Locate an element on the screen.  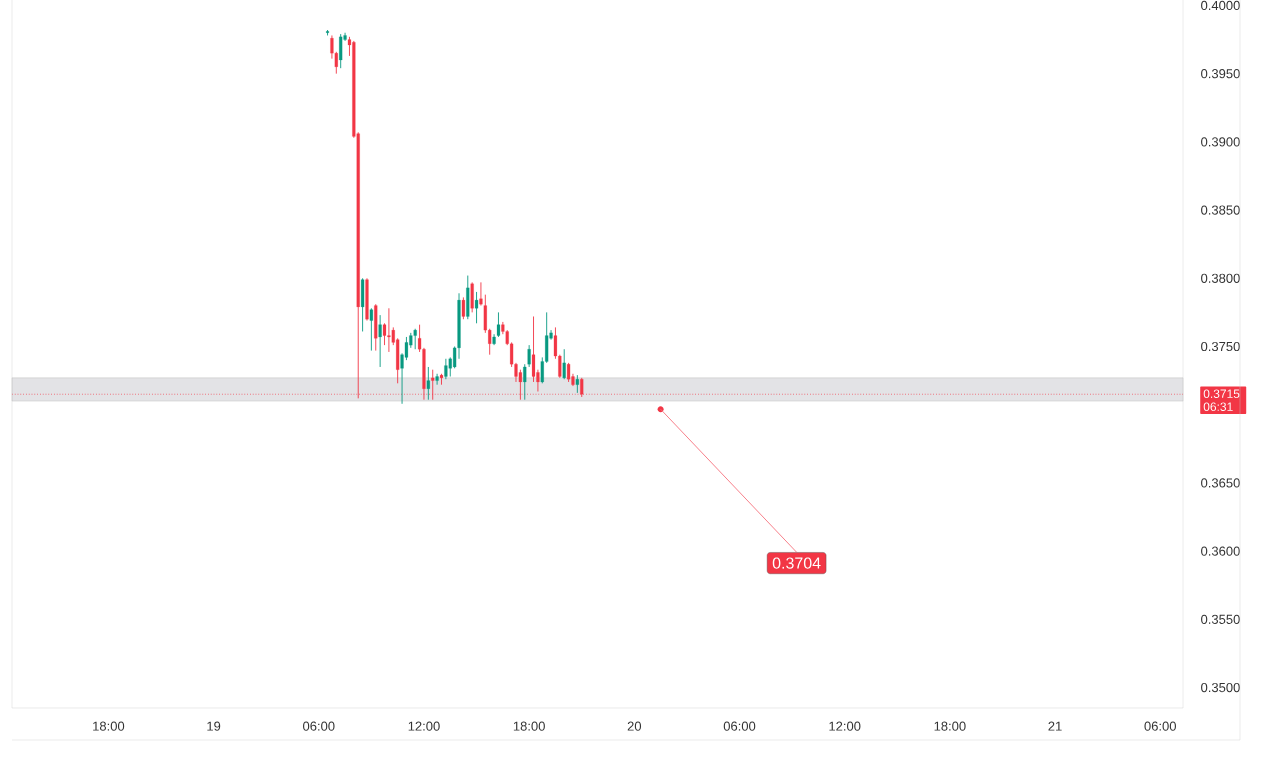
x-tick-label: 21 is located at coordinates (1055, 726).